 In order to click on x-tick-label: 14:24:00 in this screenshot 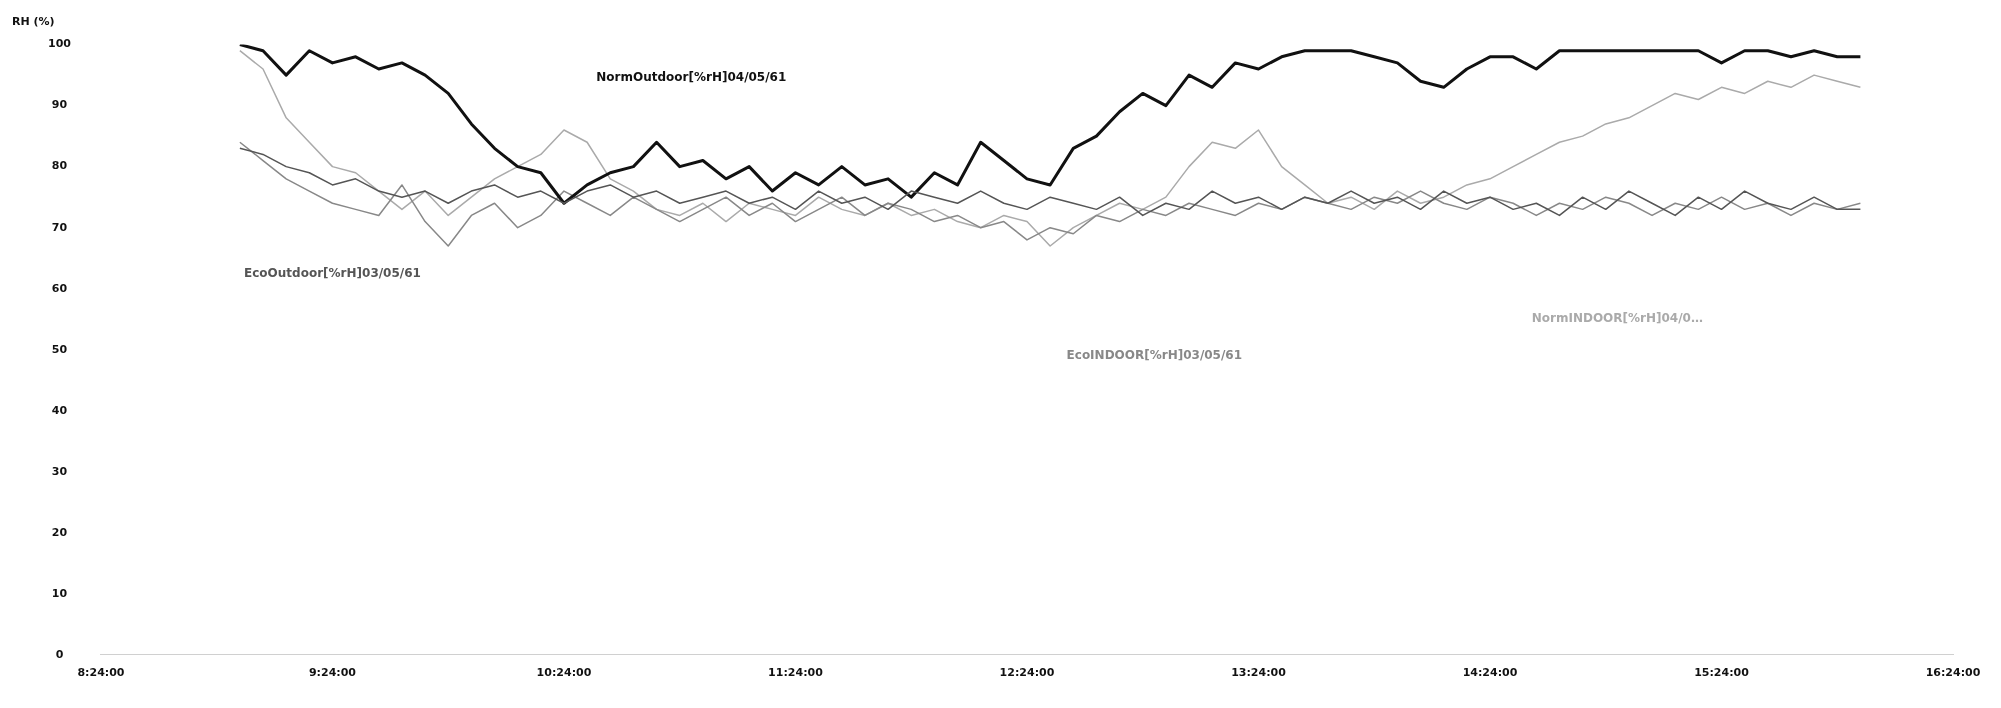, I will do `click(1490, 673)`.